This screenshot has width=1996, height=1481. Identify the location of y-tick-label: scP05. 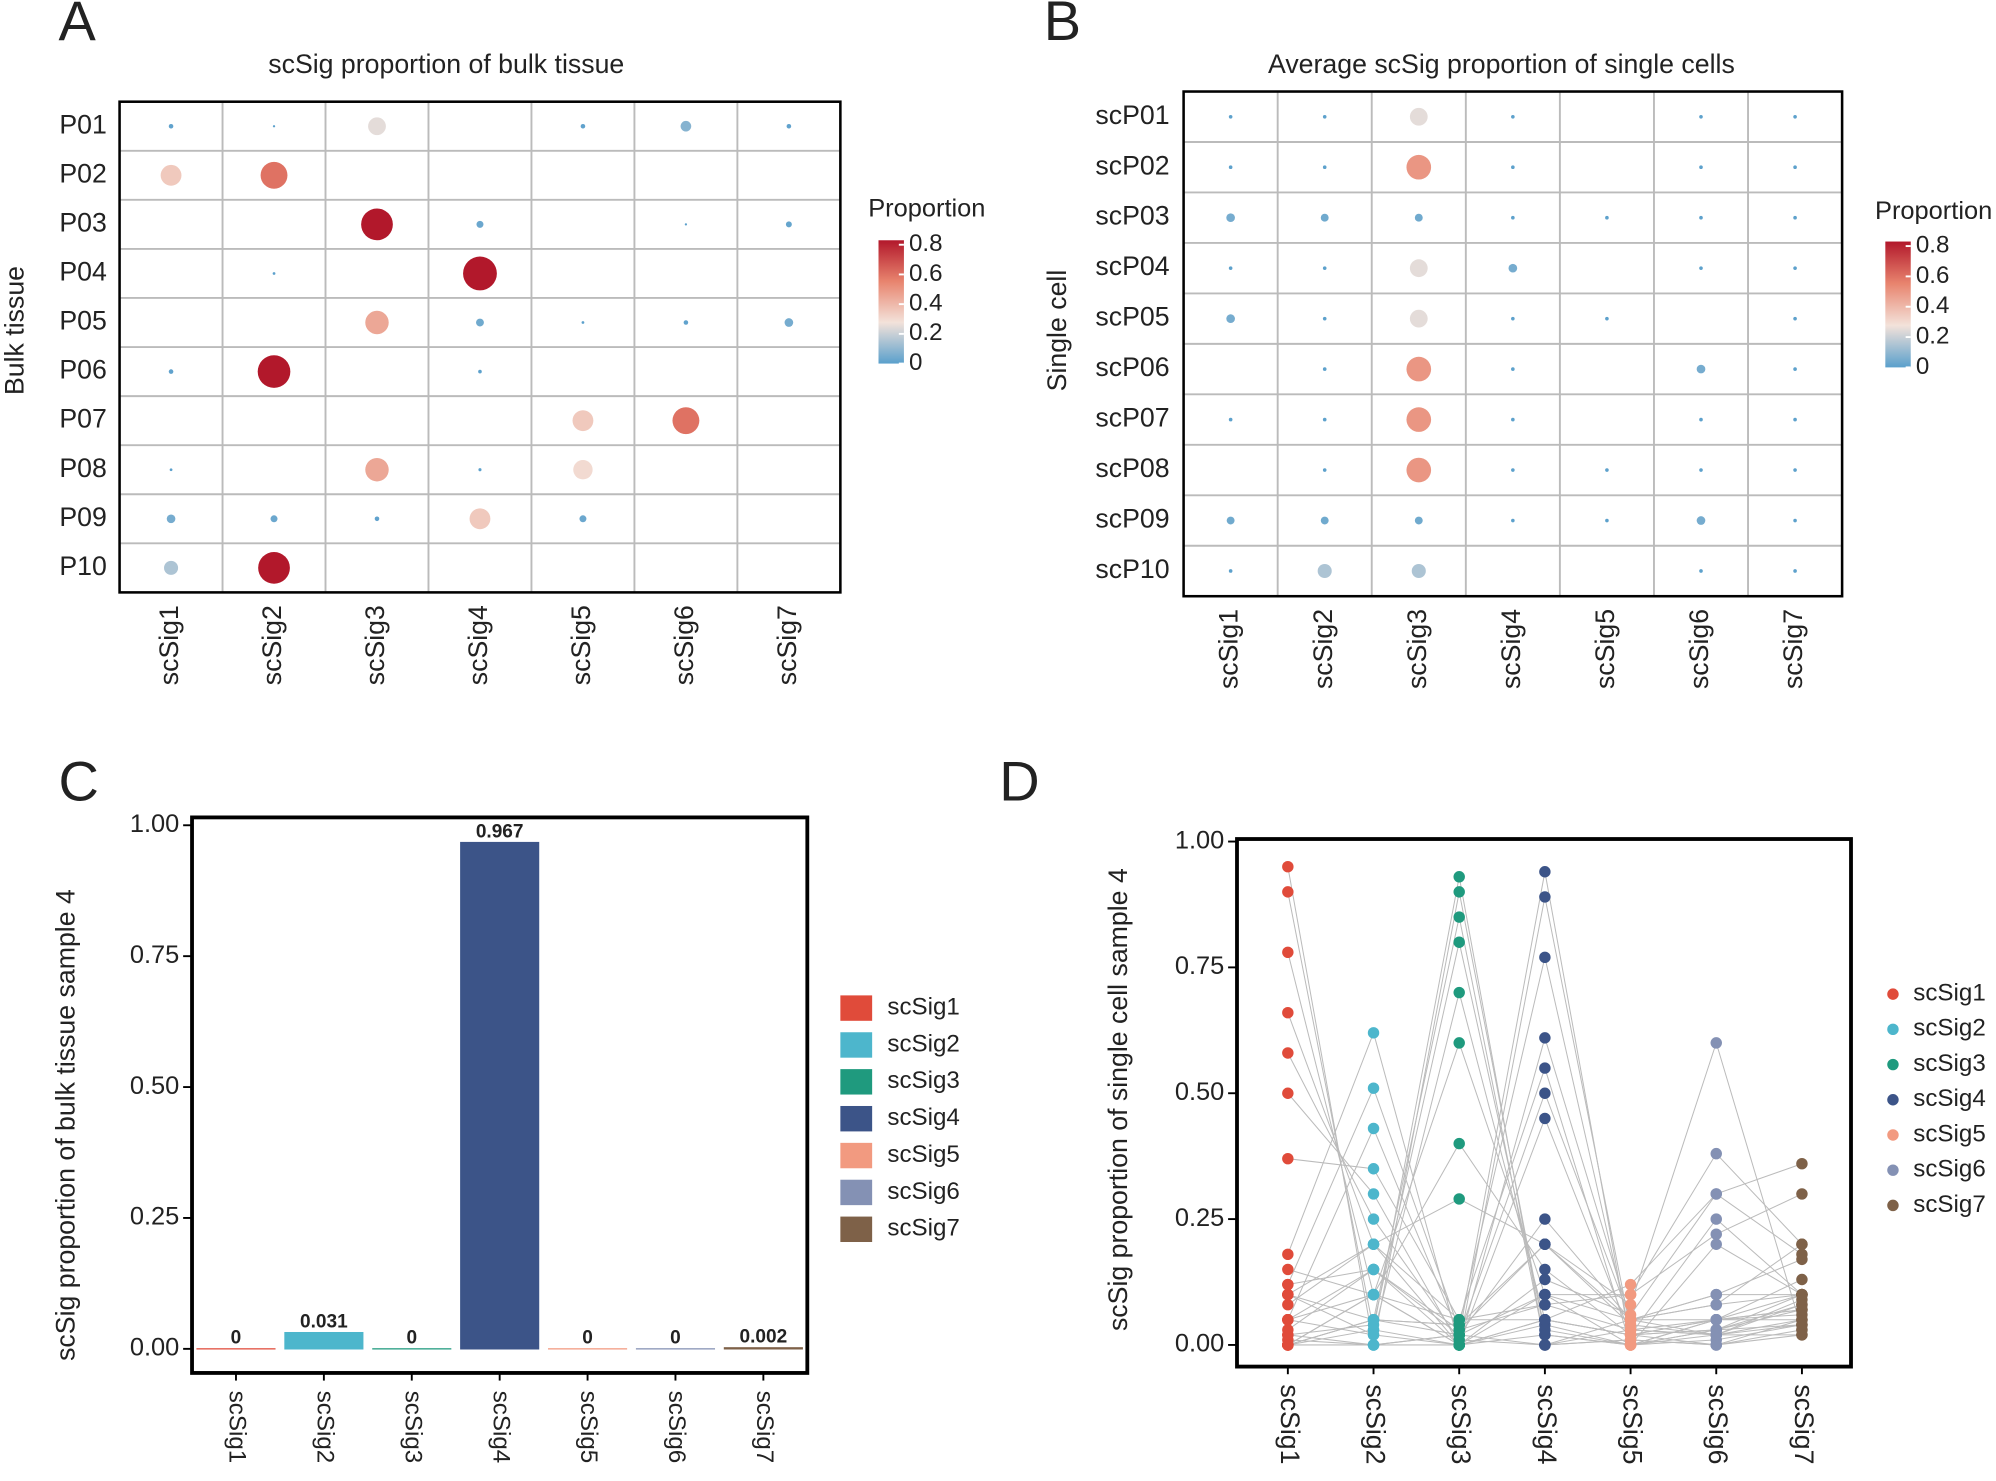
(1132, 317).